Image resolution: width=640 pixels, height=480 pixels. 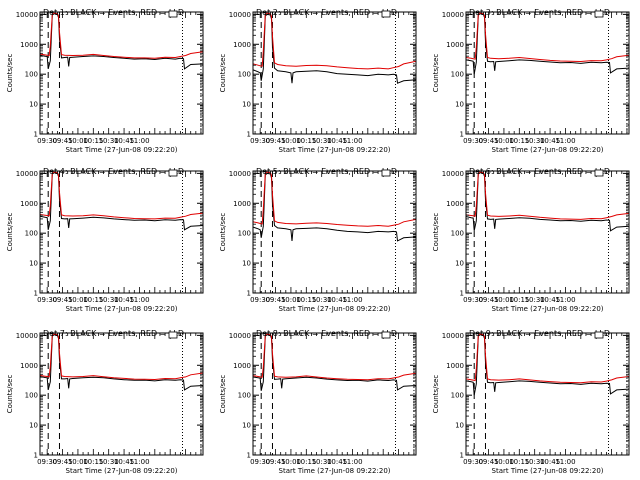 I want to click on panel-title: Det 7: BLACK = Events, RED = LLD, so click(x=113, y=333).